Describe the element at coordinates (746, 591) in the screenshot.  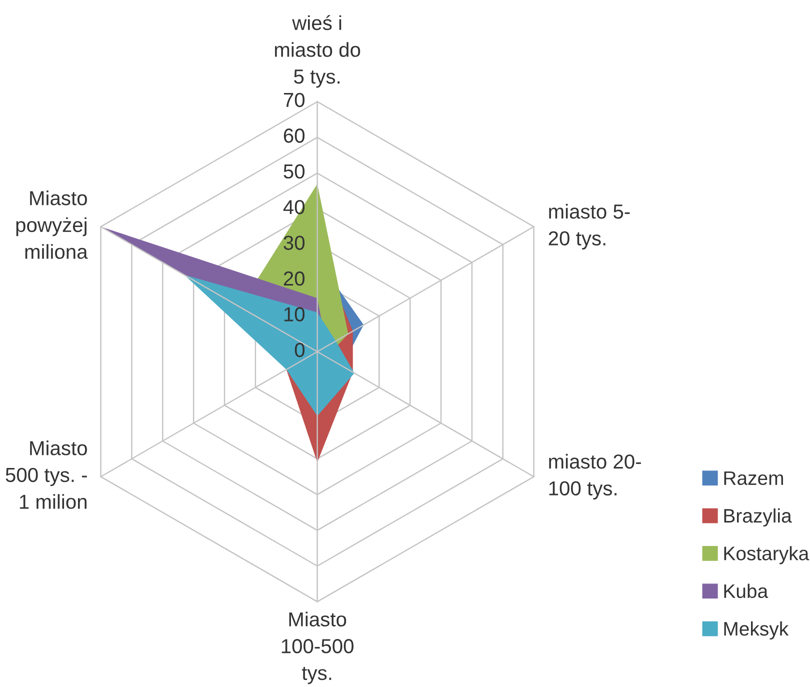
I see `legend-label: Kuba` at that location.